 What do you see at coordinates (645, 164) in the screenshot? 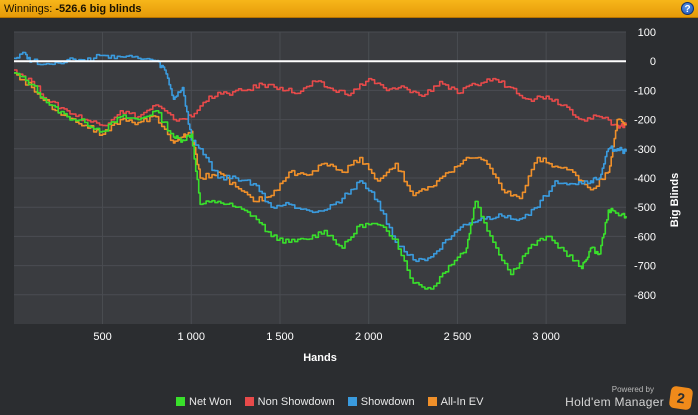
I see `y-axis-ticks: 100 0 -100 -200 -300 -400 -500 -600 -700 -800` at bounding box center [645, 164].